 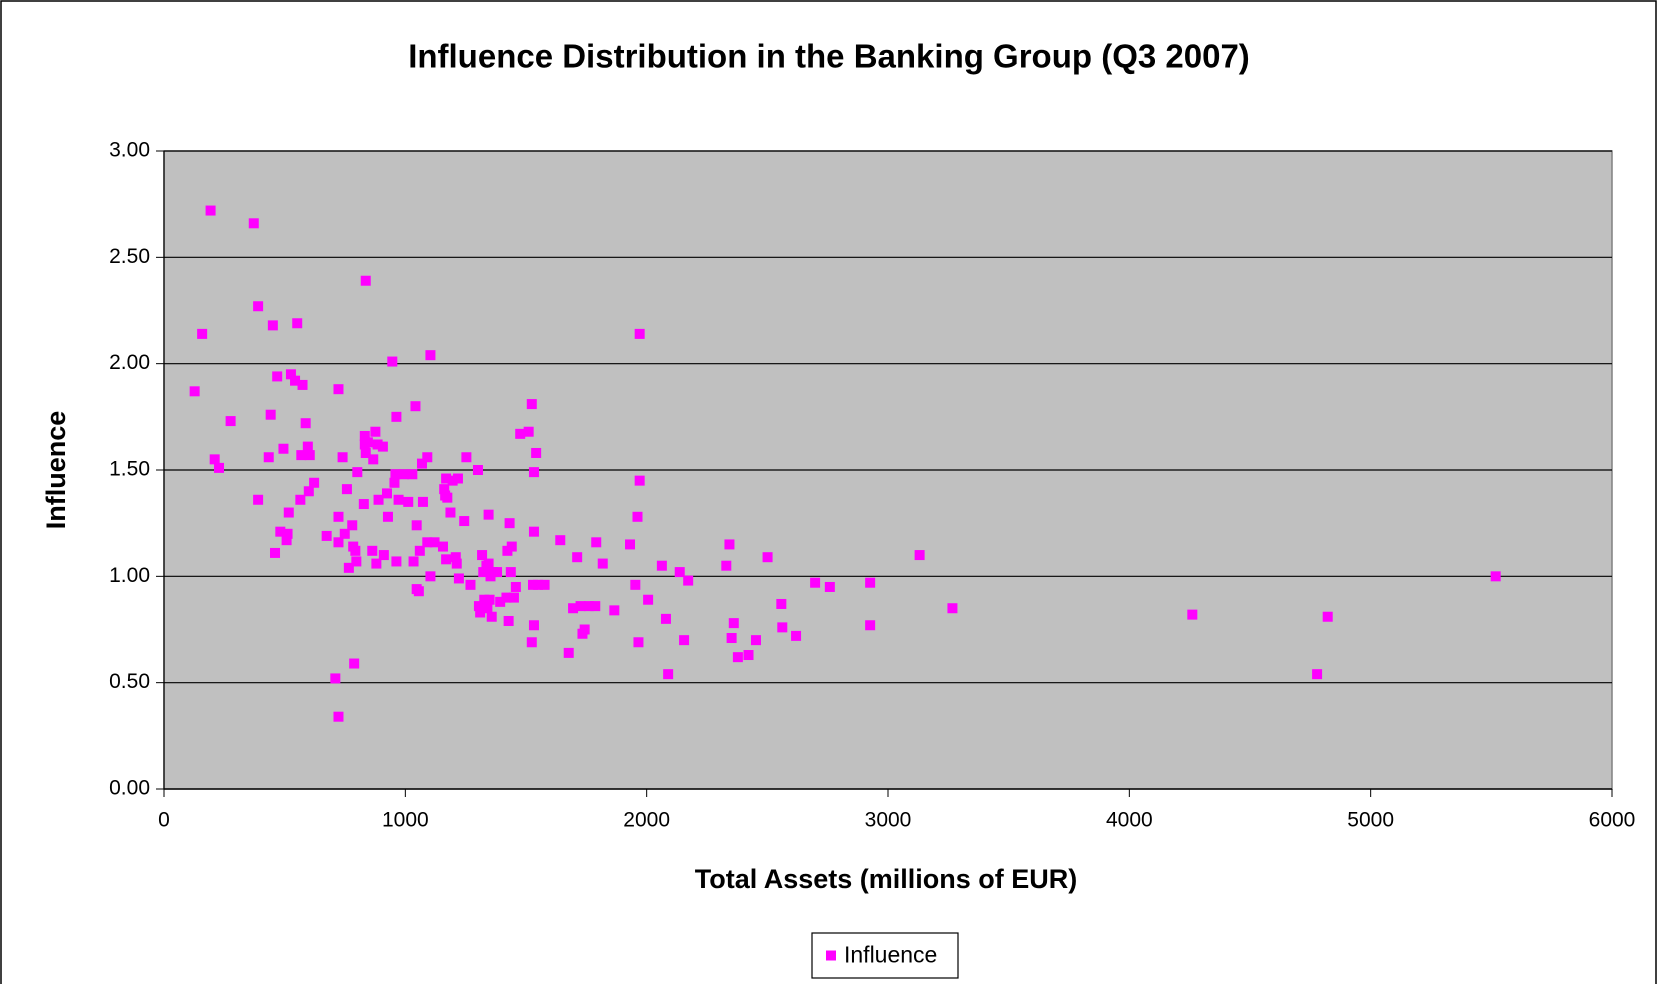 I want to click on x-tick-label: 0, so click(x=164, y=820).